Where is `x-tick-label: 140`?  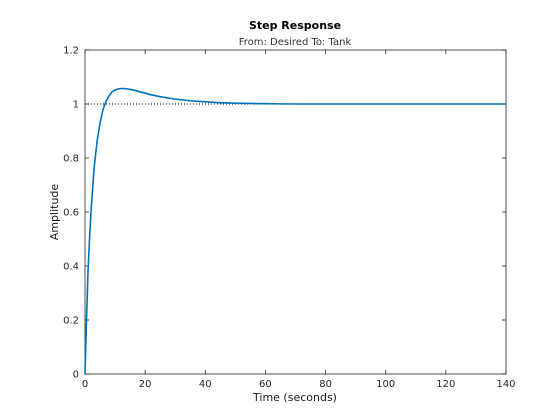
x-tick-label: 140 is located at coordinates (505, 384).